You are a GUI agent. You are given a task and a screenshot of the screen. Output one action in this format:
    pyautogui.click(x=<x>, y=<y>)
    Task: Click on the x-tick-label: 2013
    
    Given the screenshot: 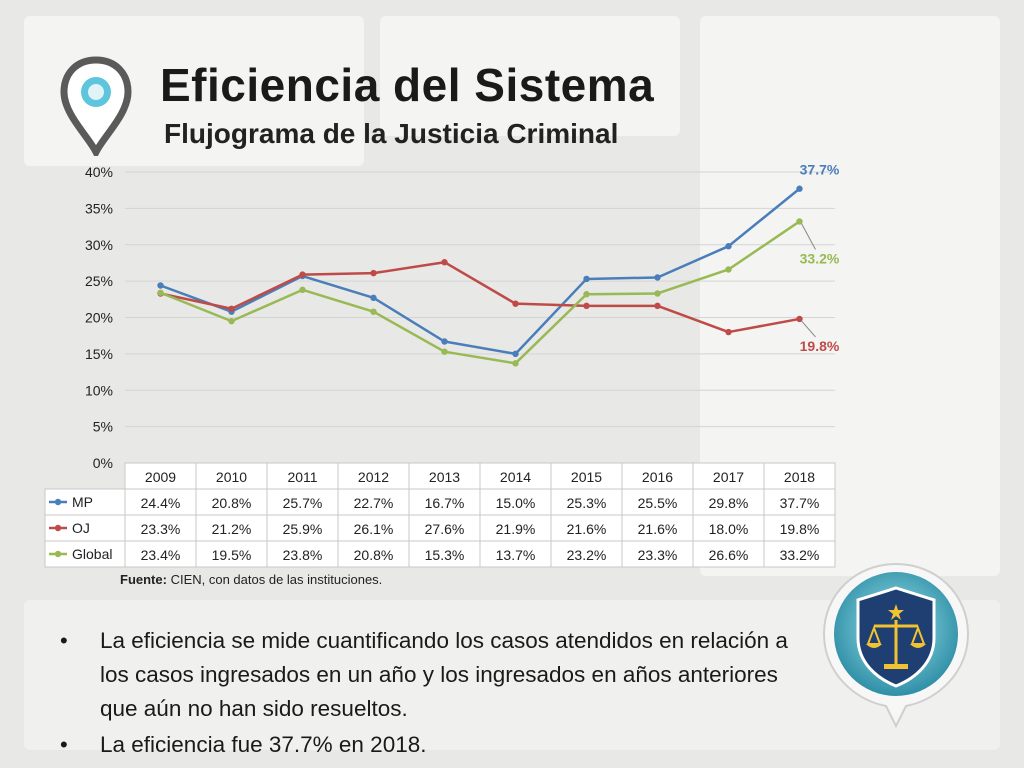 What is the action you would take?
    pyautogui.click(x=444, y=477)
    